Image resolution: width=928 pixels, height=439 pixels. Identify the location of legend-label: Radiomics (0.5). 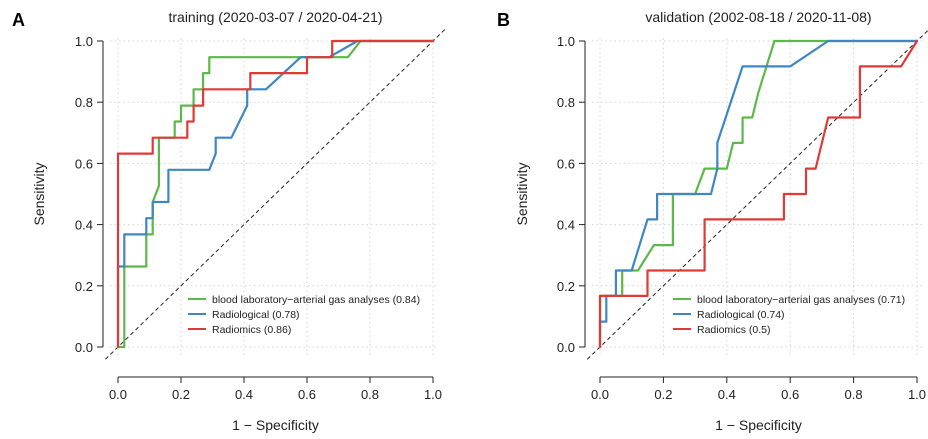
(734, 330).